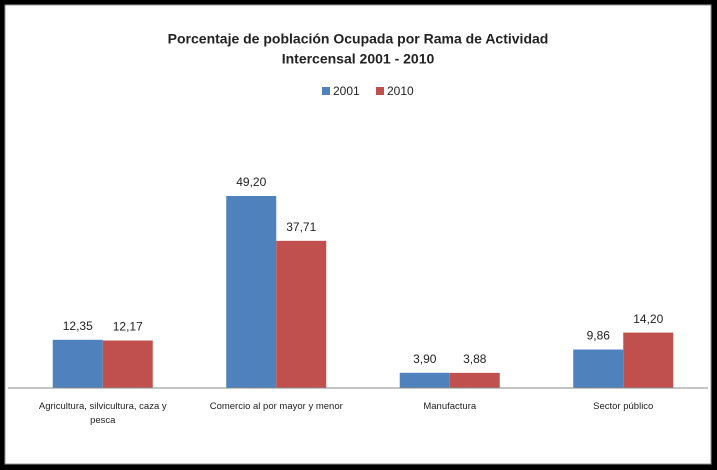  I want to click on x-tick-label: Manufactura, so click(450, 406).